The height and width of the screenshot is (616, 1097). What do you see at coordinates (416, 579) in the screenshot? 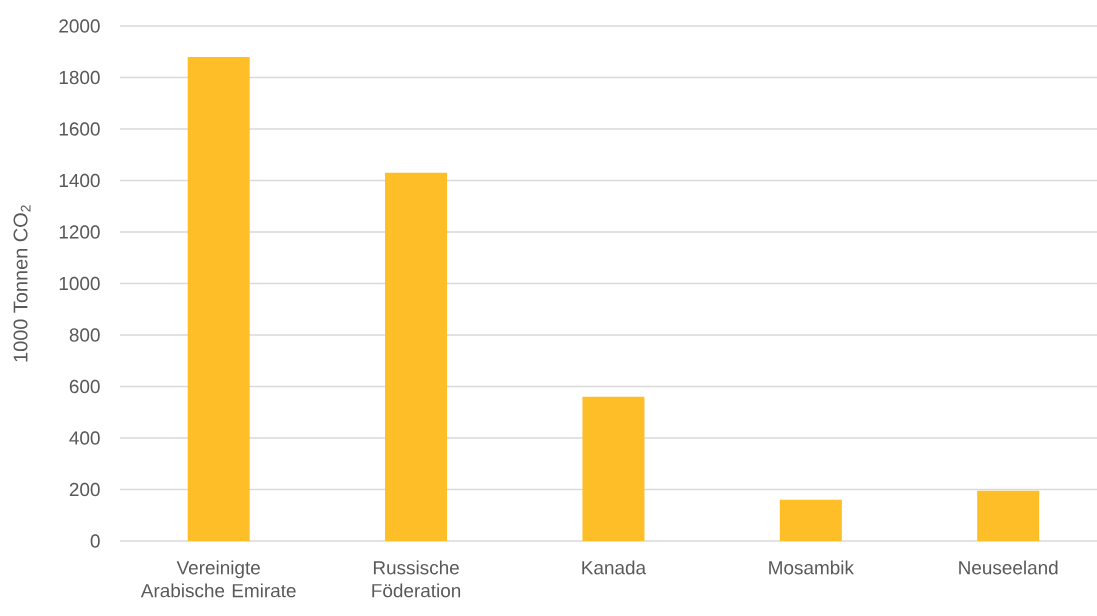
I see `x-tick-label: Russische Föderation` at bounding box center [416, 579].